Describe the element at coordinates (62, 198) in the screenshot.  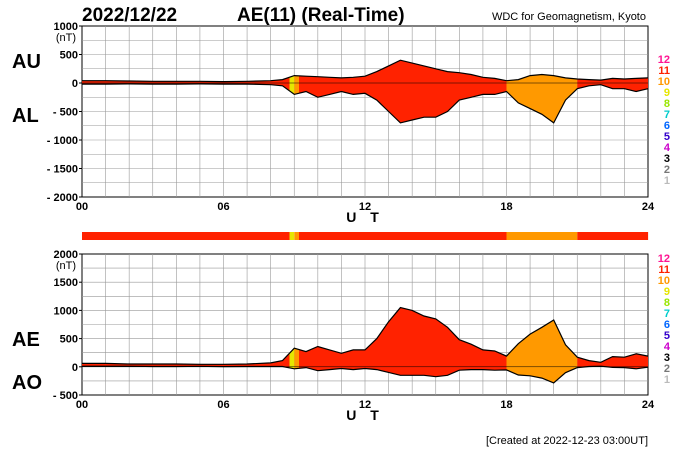
I see `y-tick-label: - 2000` at that location.